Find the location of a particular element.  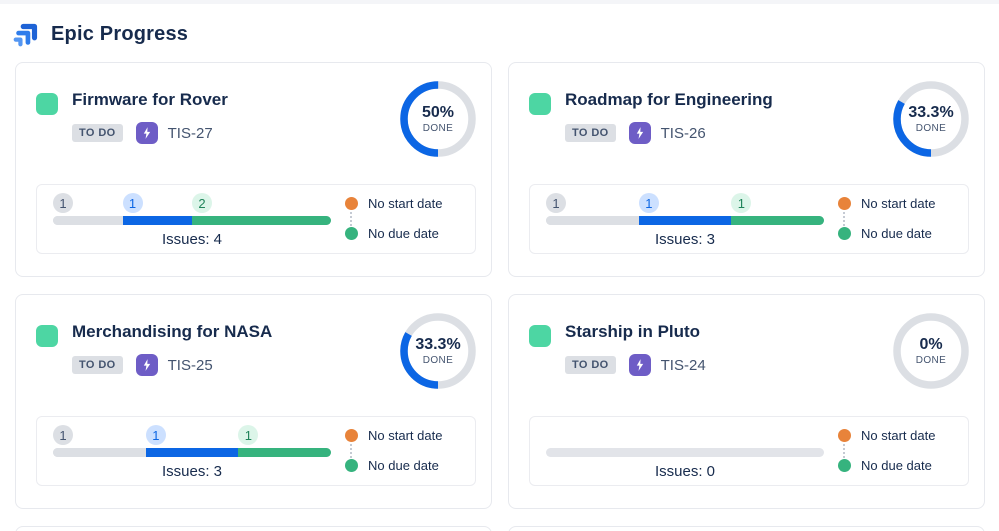

jira-logo-icon is located at coordinates (25, 35).